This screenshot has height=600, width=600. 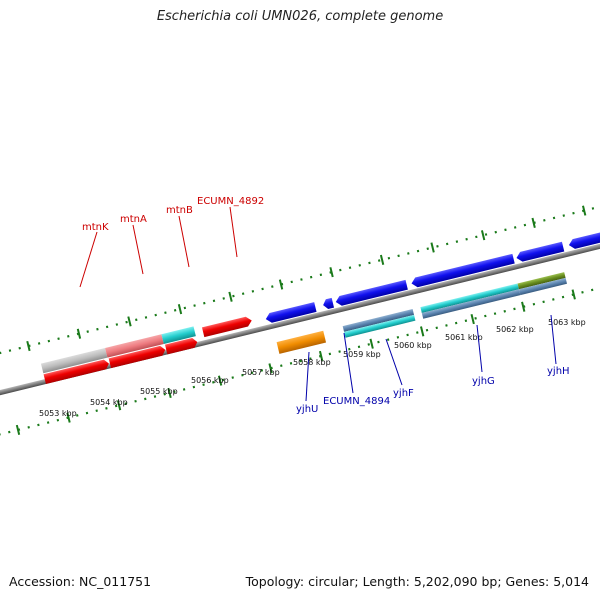 What do you see at coordinates (464, 337) in the screenshot?
I see `scale-label: 5061 kbp` at bounding box center [464, 337].